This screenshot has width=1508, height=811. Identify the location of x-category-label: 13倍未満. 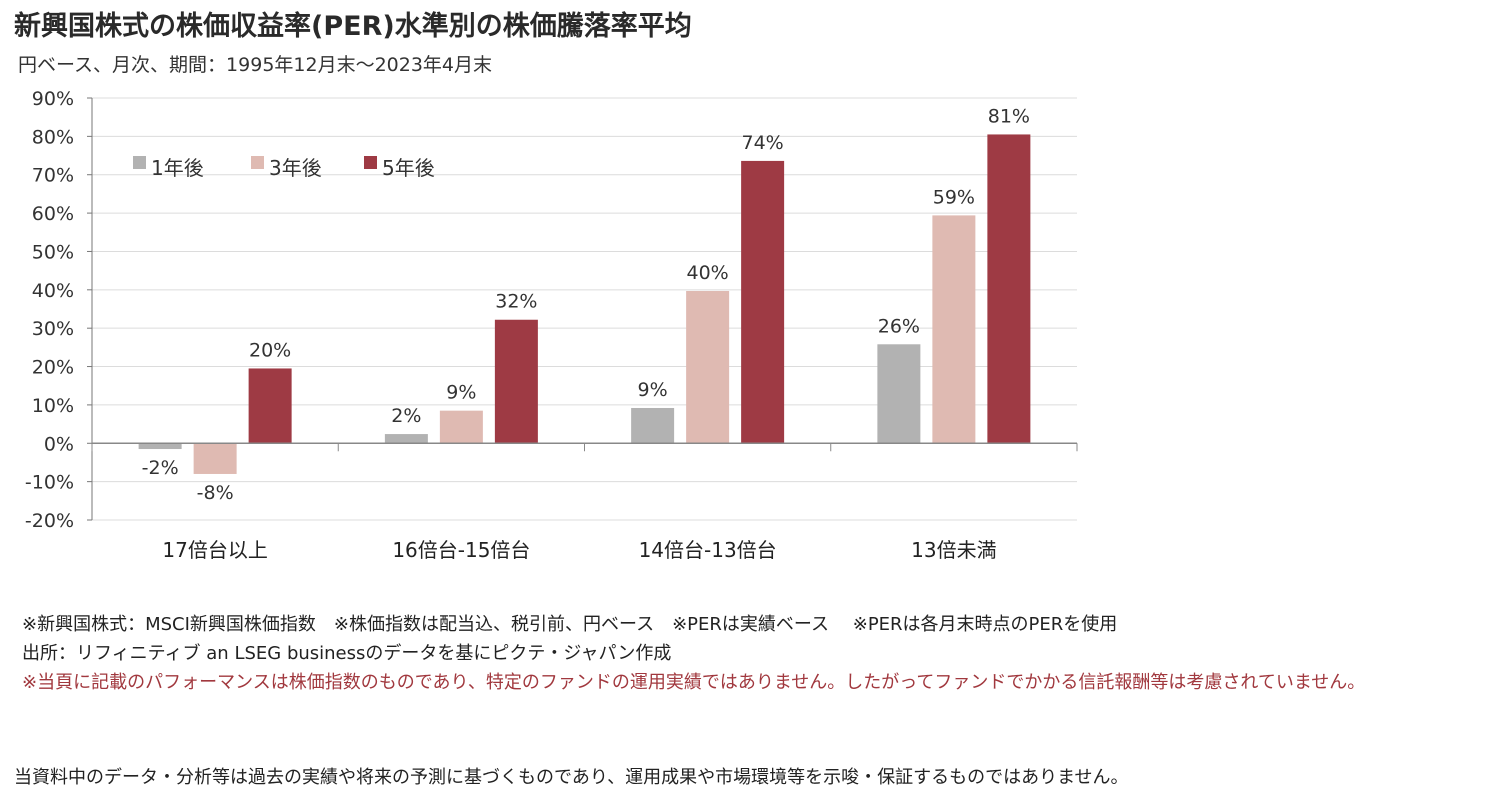
(953, 550).